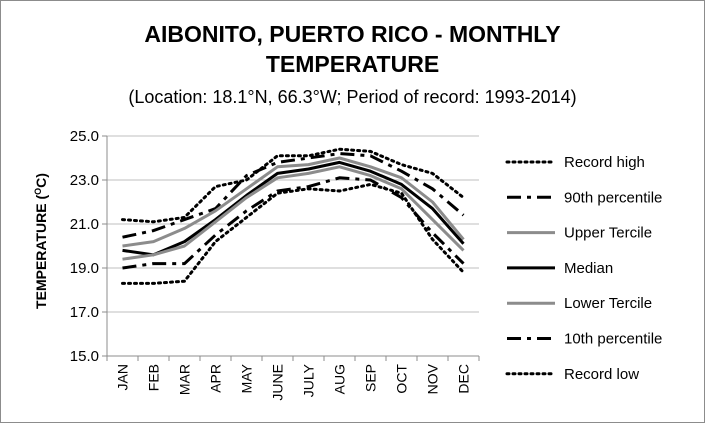 This screenshot has width=705, height=423. Describe the element at coordinates (278, 382) in the screenshot. I see `x-tick-label: JUNE` at that location.